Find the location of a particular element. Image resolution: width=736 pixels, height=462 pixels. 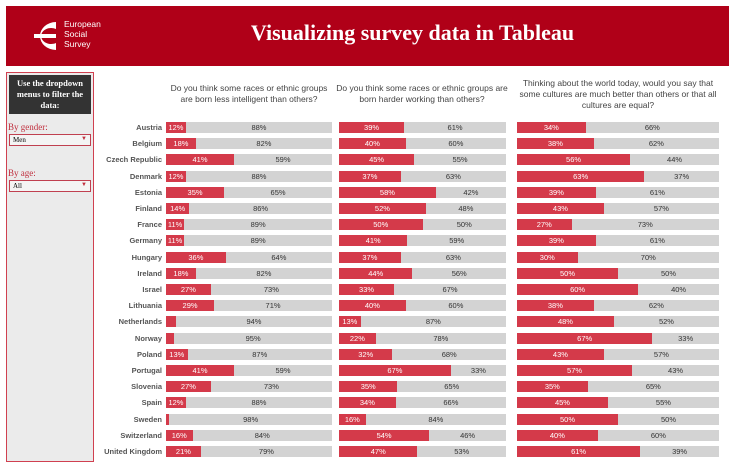

bar-row: 40% 60% is located at coordinates (618, 435).